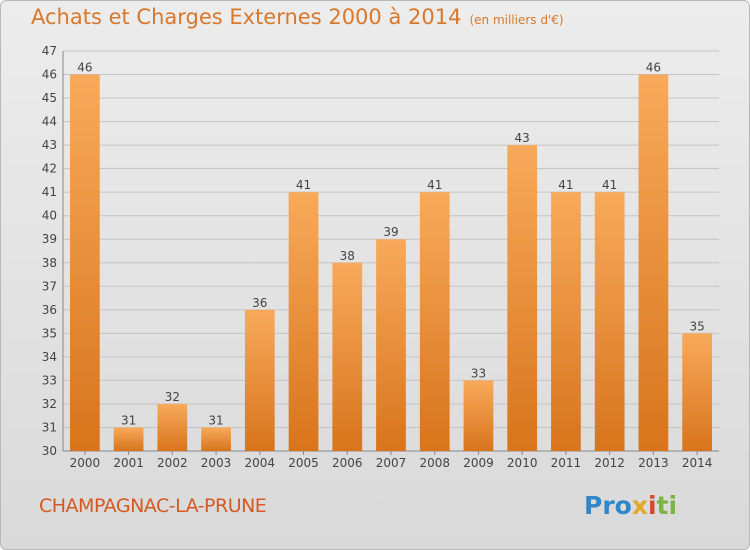 This screenshot has width=750, height=550. What do you see at coordinates (49, 192) in the screenshot?
I see `y-tick-label: 41` at bounding box center [49, 192].